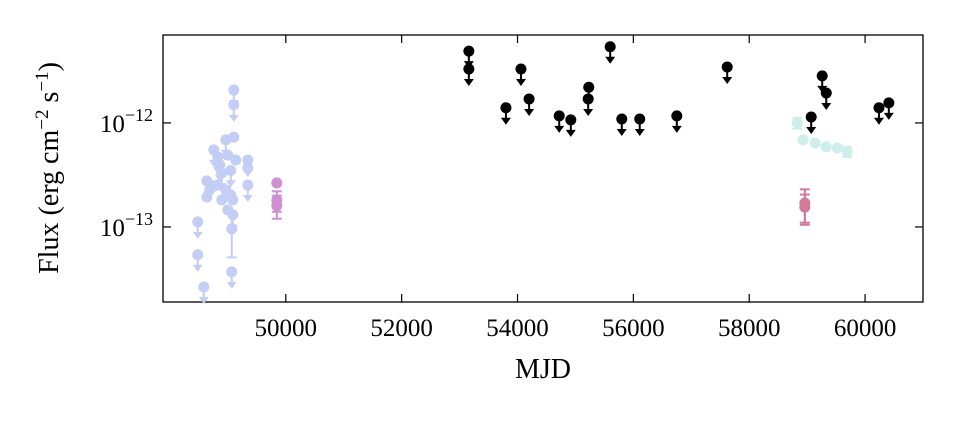 This screenshot has height=425, width=960. I want to click on y-tick-label: 10−12, so click(126, 121).